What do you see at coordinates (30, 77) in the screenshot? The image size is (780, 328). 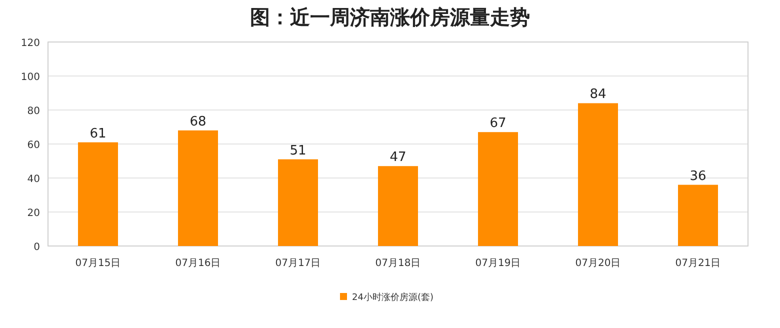 I see `y-tick-label: 100` at bounding box center [30, 77].